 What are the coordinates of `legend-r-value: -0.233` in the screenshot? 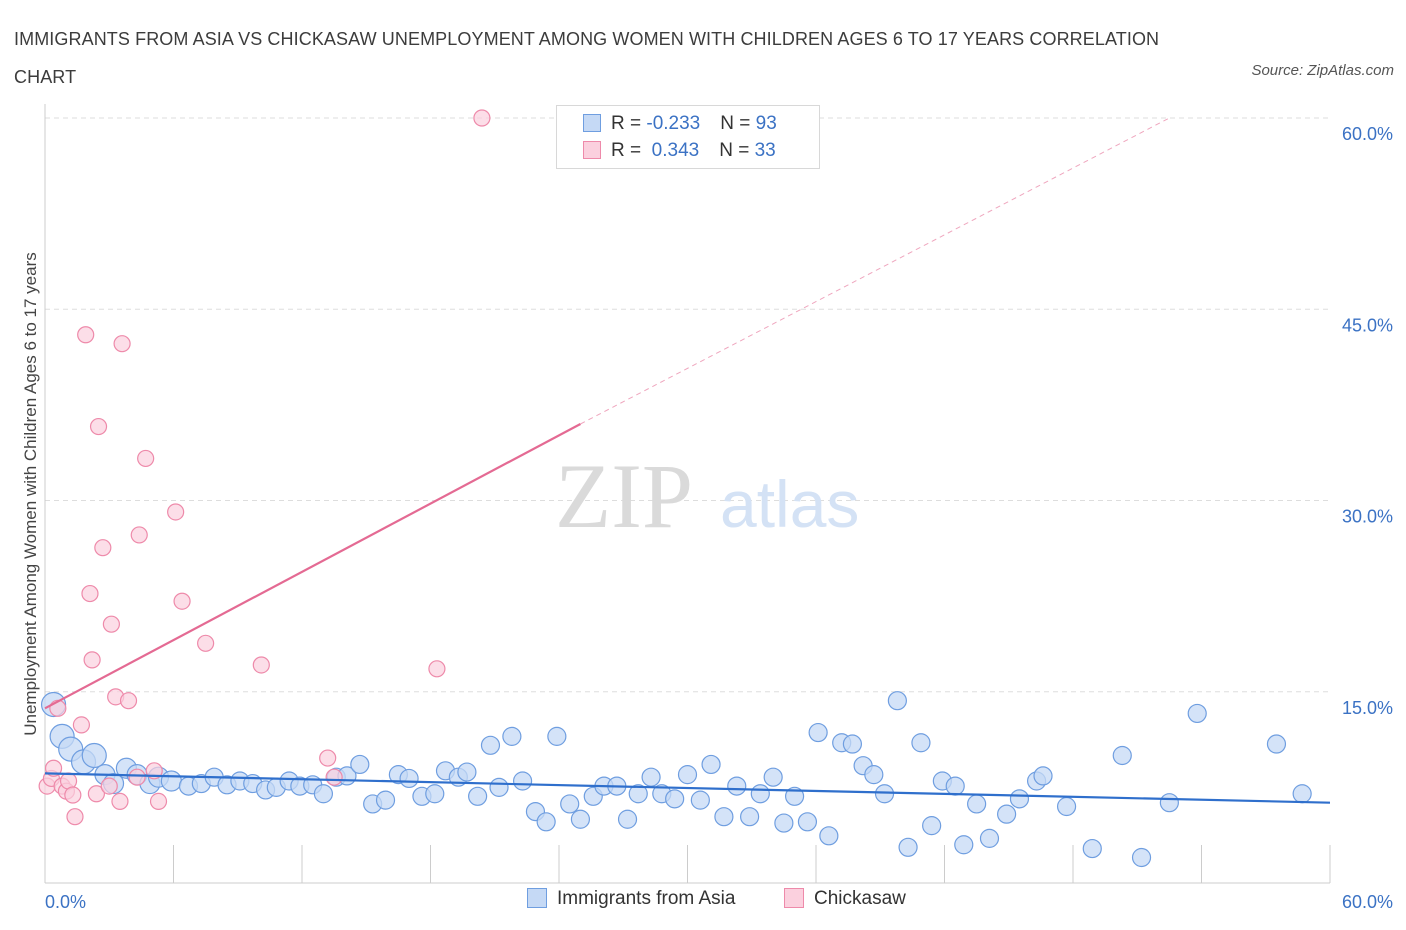 It's located at (673, 123).